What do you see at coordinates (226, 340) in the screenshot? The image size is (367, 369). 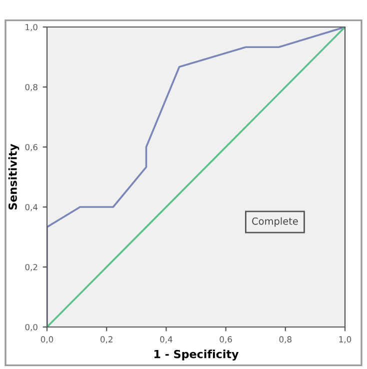 I see `x-tick-label: 0,6` at bounding box center [226, 340].